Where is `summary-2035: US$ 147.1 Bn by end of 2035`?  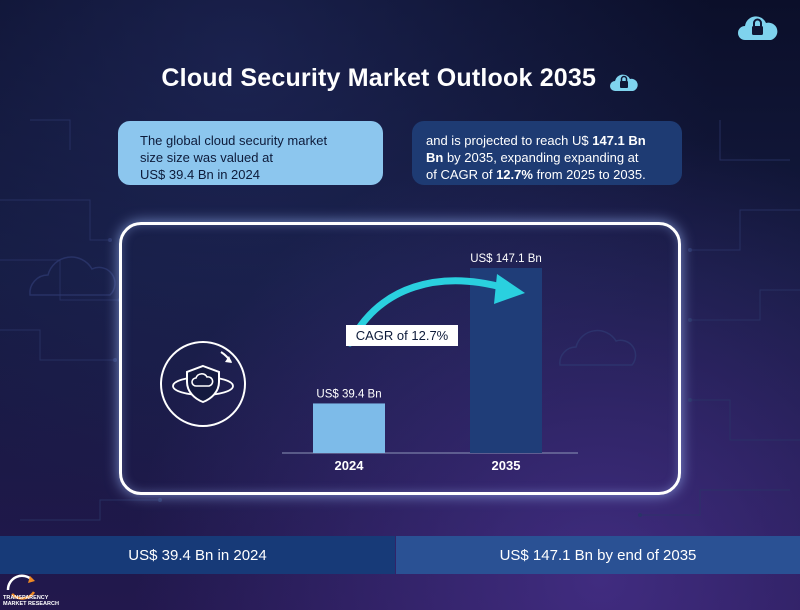
summary-2035: US$ 147.1 Bn by end of 2035 is located at coordinates (598, 555).